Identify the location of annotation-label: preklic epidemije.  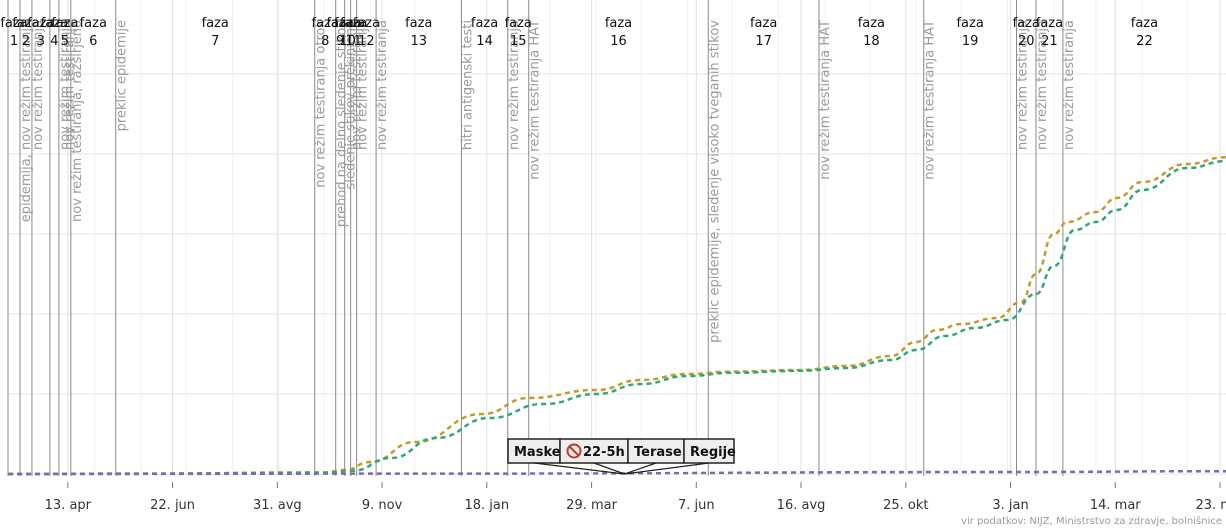
(122, 75).